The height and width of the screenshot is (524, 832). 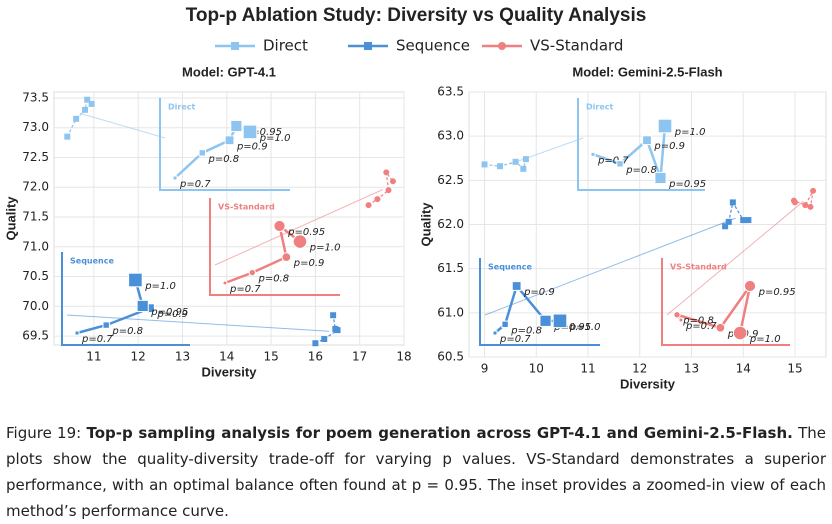 I want to click on y-tick-label: 61.5, so click(x=450, y=268).